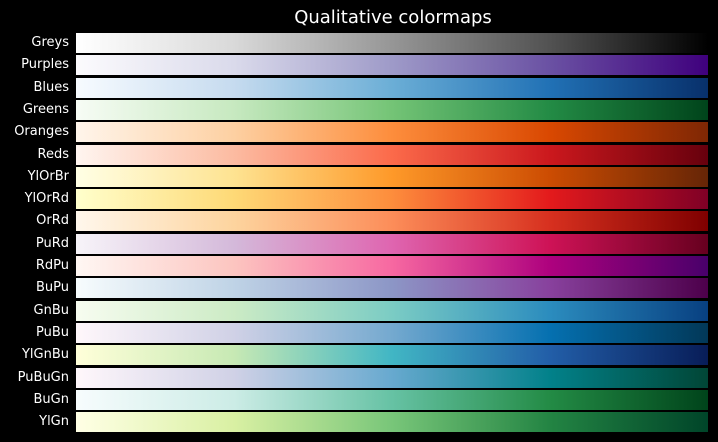 Image resolution: width=718 pixels, height=442 pixels. I want to click on colormap-row-purd: PuRd, so click(359, 243).